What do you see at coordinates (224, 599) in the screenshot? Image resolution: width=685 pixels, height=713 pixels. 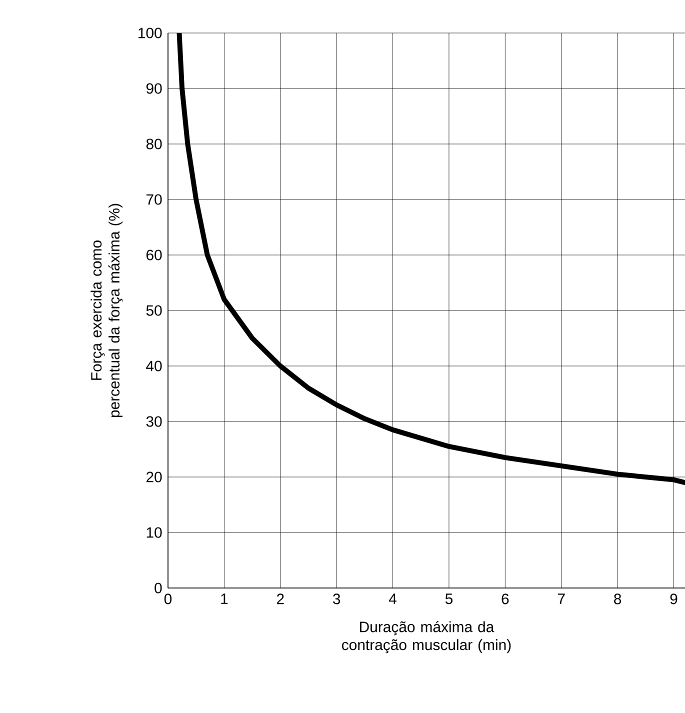 I see `x-tick-label: 1` at bounding box center [224, 599].